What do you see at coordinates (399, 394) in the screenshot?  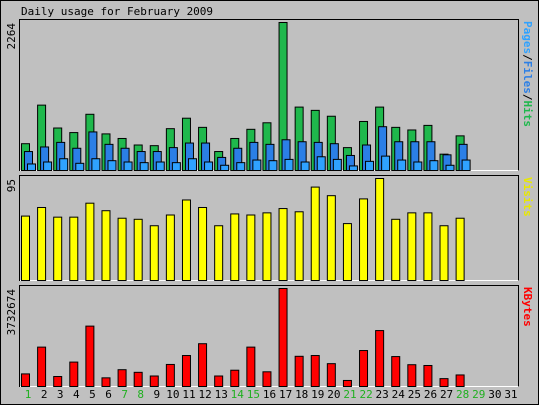 I see `x-tick-label-24: 24` at bounding box center [399, 394].